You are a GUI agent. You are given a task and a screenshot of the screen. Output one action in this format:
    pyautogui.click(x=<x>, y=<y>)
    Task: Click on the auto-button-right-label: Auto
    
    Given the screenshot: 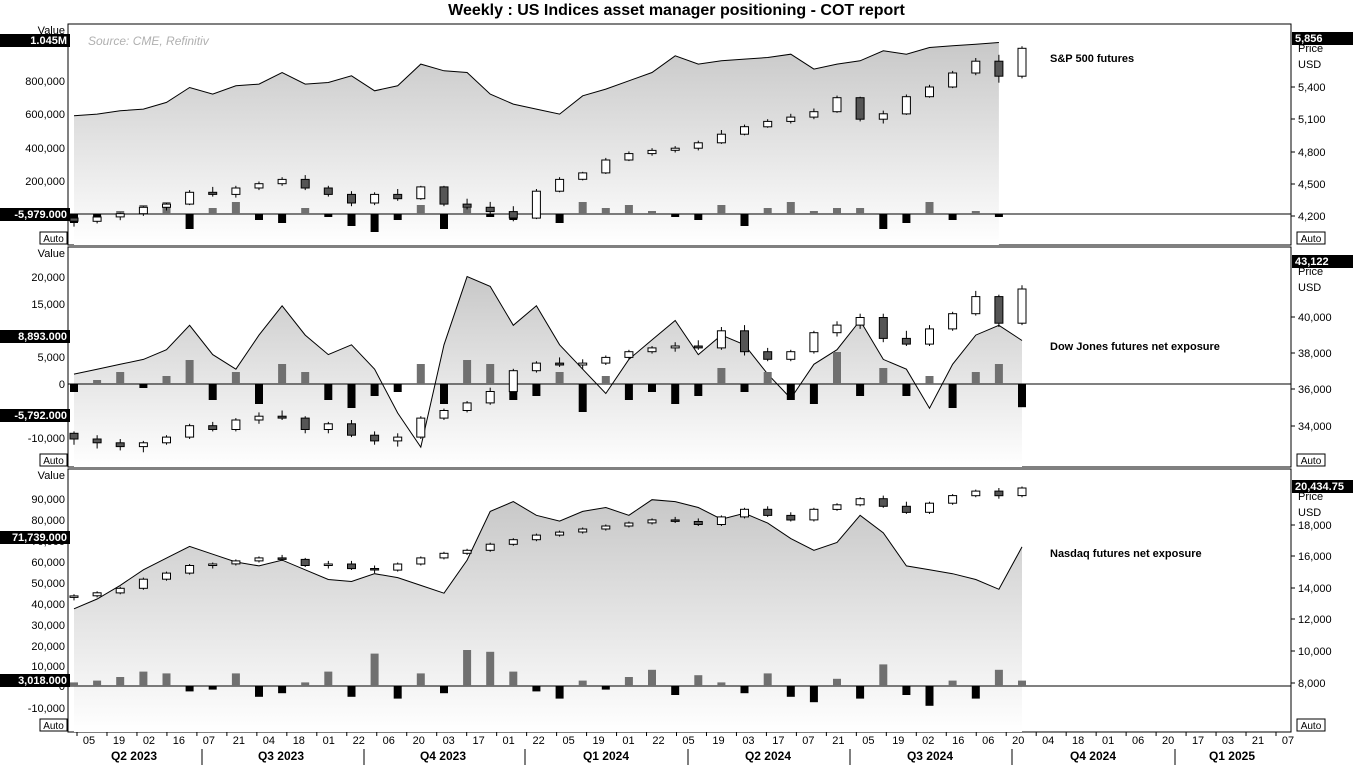 What is the action you would take?
    pyautogui.click(x=1311, y=239)
    